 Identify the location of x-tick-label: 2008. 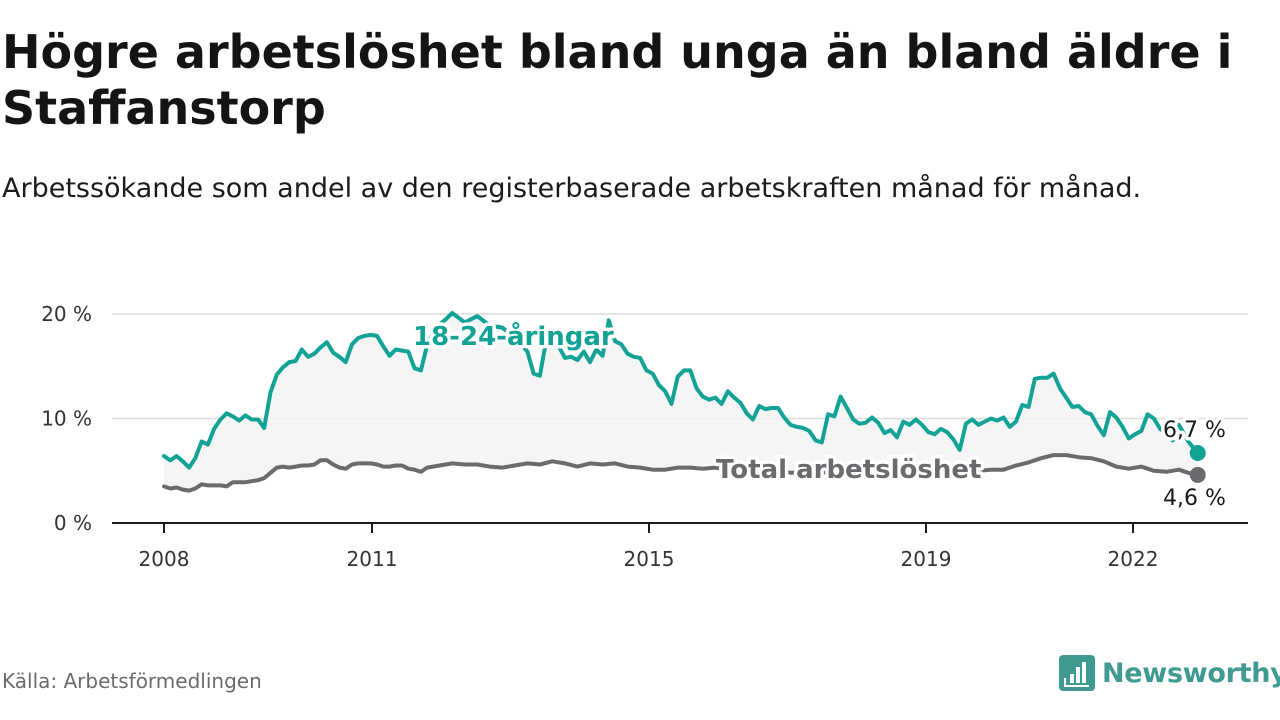
(164, 559).